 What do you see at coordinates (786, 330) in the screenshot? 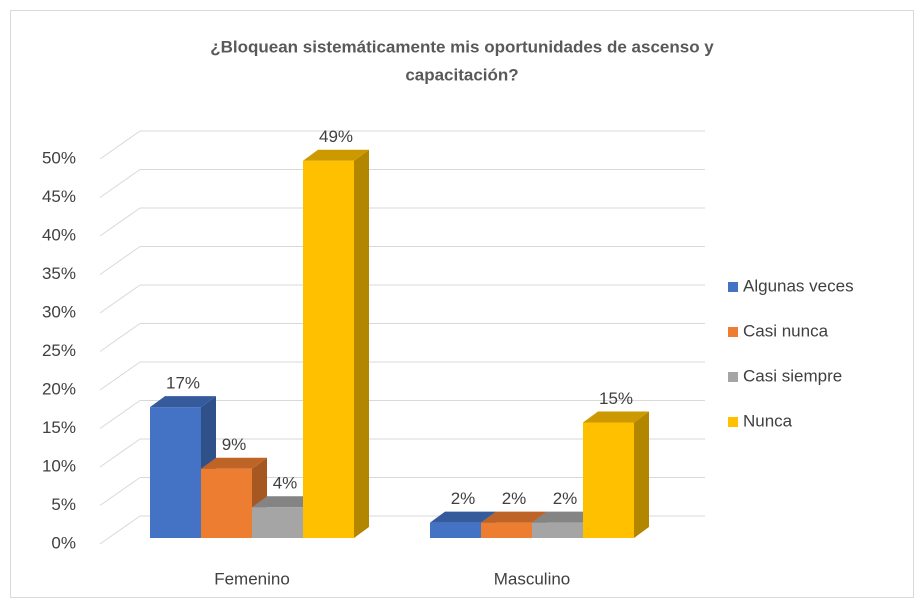
I see `legend-label: Casi nunca` at bounding box center [786, 330].